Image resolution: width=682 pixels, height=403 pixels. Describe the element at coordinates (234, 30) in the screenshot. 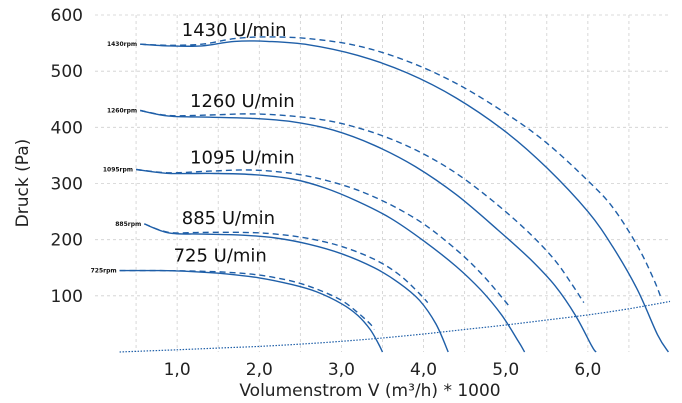

I see `speed-label: 1430 U/min` at that location.